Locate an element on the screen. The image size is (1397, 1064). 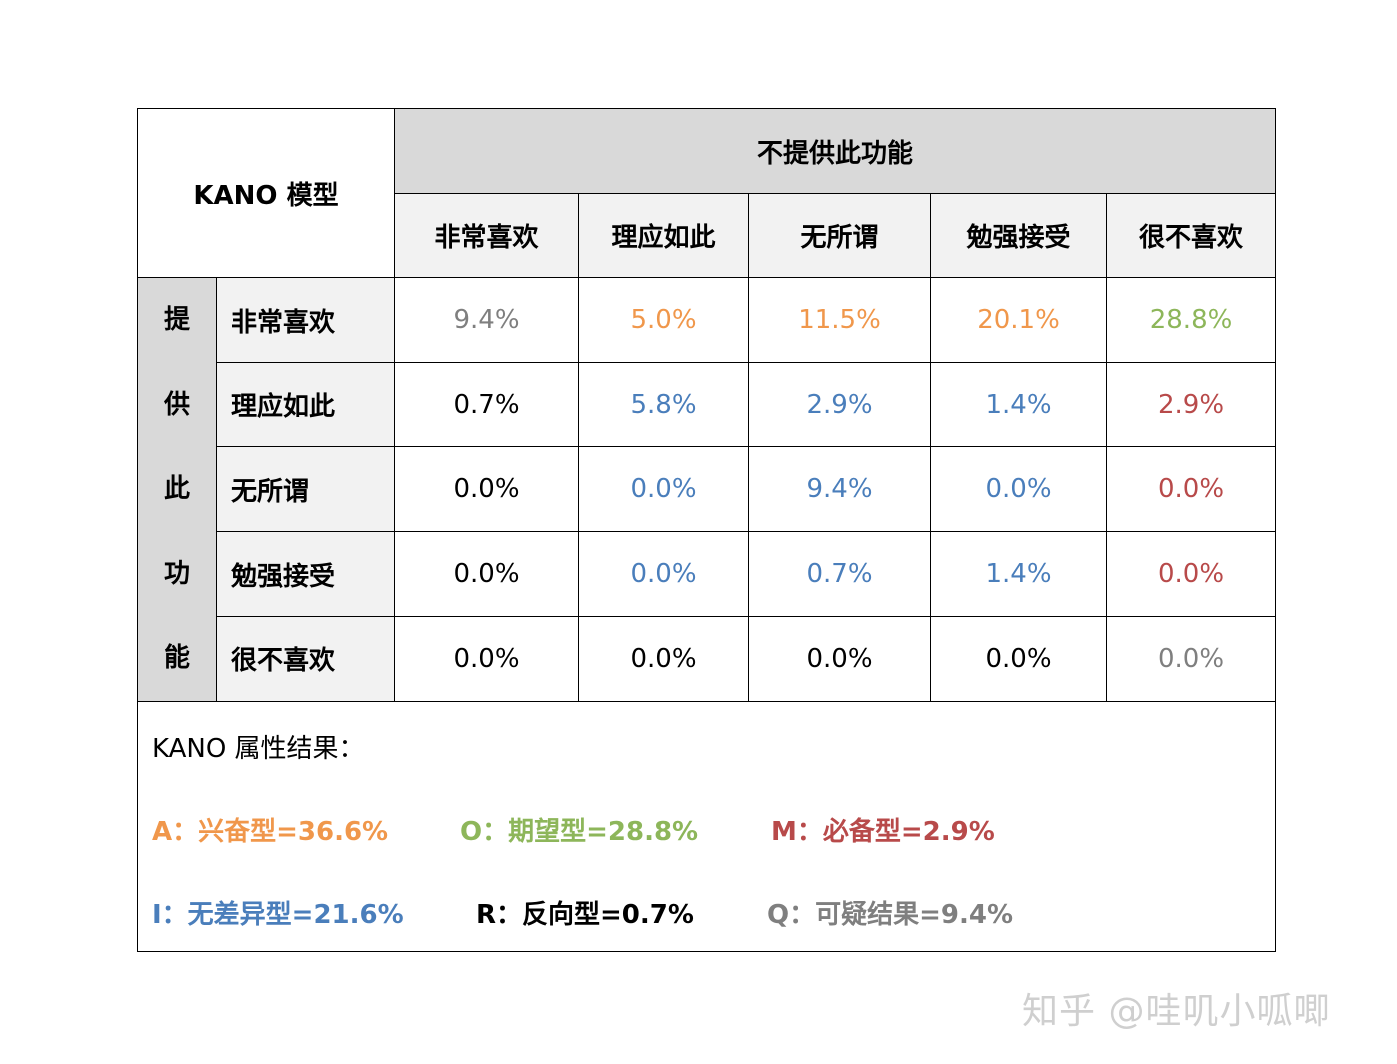
row-group-char: 能 is located at coordinates (176, 658).